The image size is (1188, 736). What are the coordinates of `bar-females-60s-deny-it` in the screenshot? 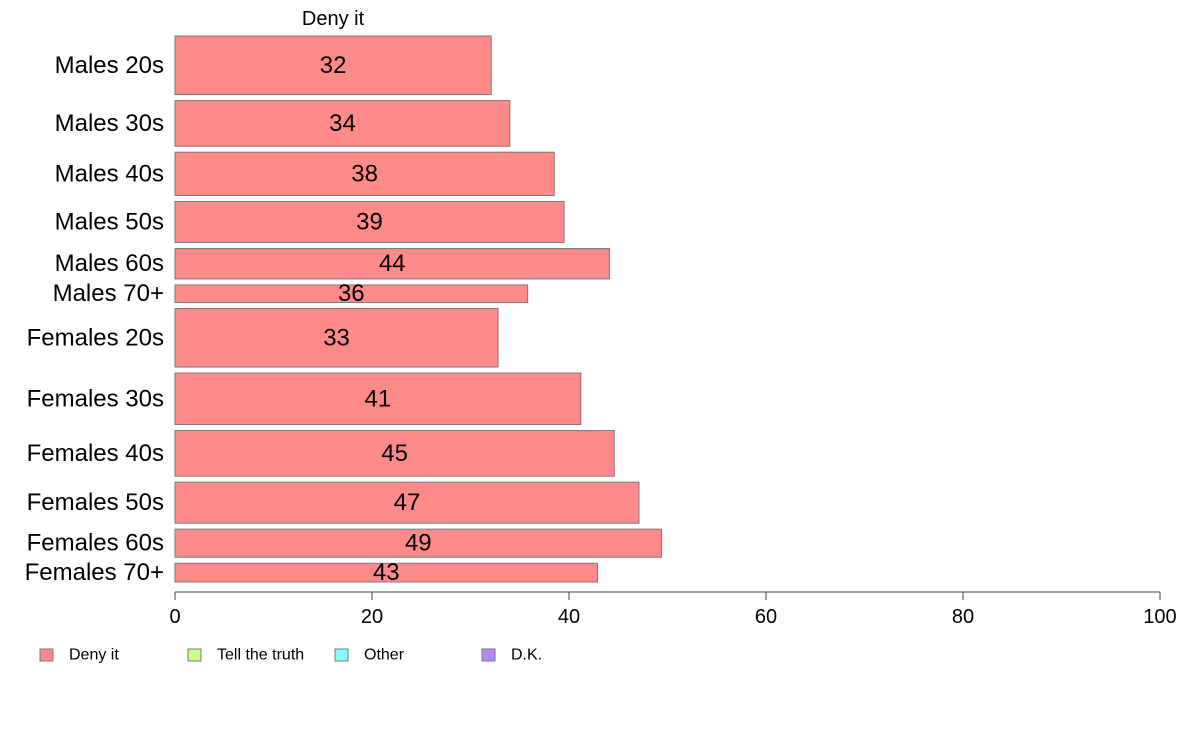 It's located at (418, 543).